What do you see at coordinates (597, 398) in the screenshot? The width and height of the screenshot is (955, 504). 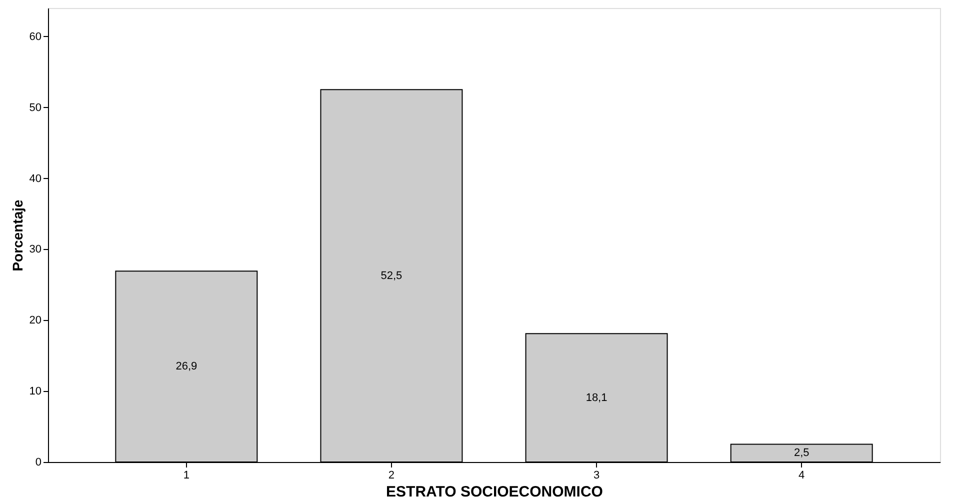 I see `data-label: 18,1` at bounding box center [597, 398].